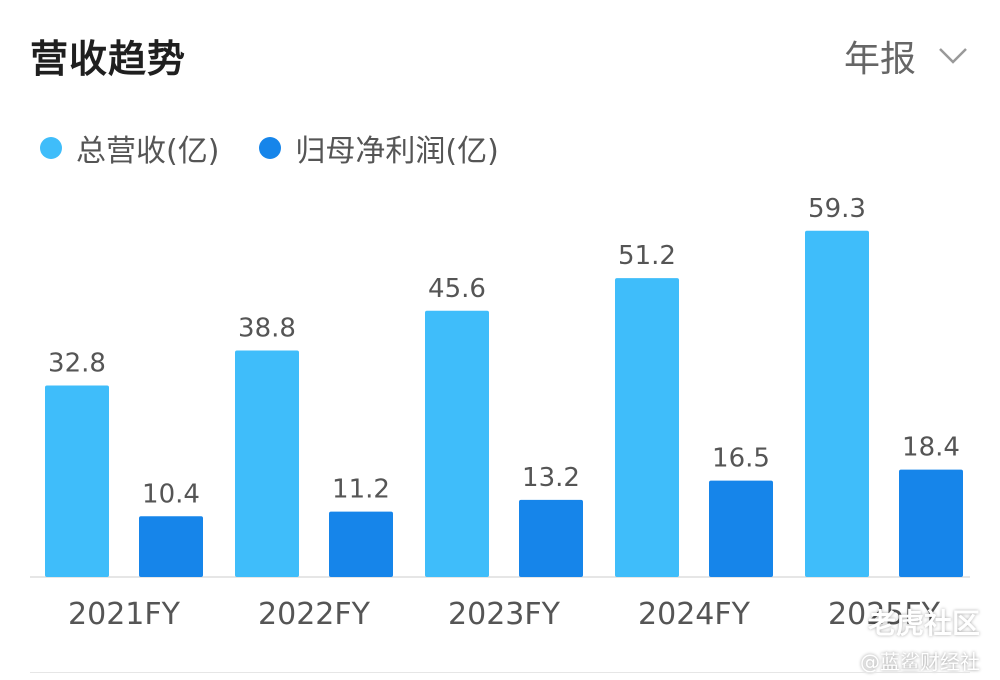  What do you see at coordinates (171, 546) in the screenshot?
I see `bar-net-profit-2021FY` at bounding box center [171, 546].